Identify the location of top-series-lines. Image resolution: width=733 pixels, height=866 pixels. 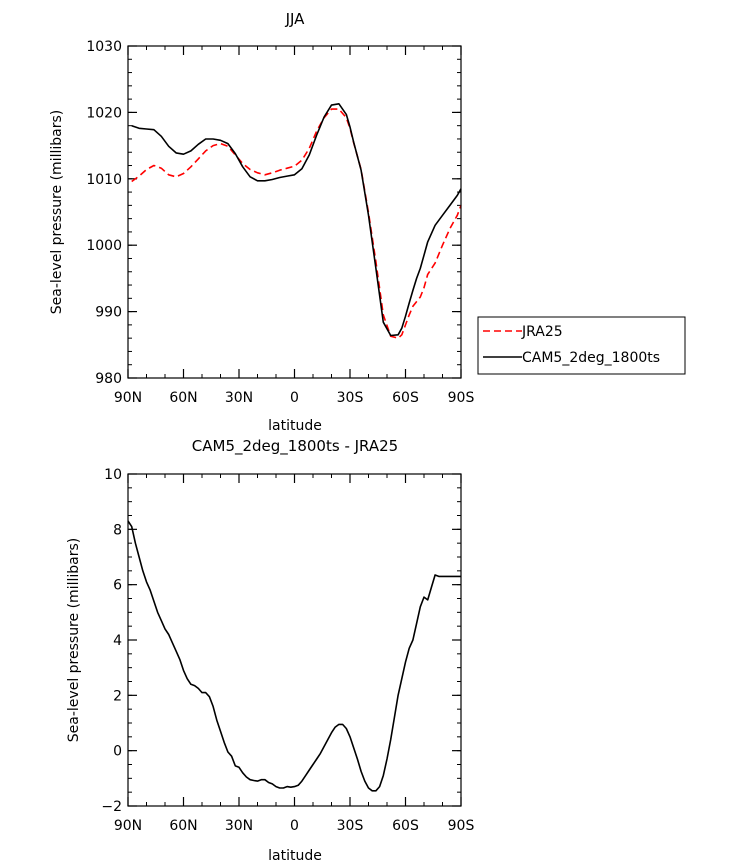
(296, 221).